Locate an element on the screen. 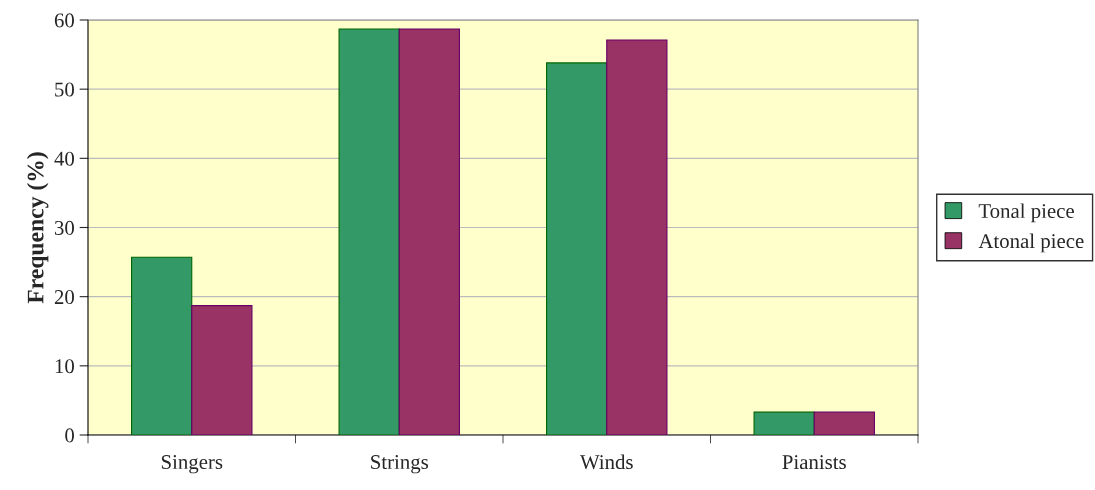 The width and height of the screenshot is (1095, 490). y-tick-label: 50 is located at coordinates (65, 89).